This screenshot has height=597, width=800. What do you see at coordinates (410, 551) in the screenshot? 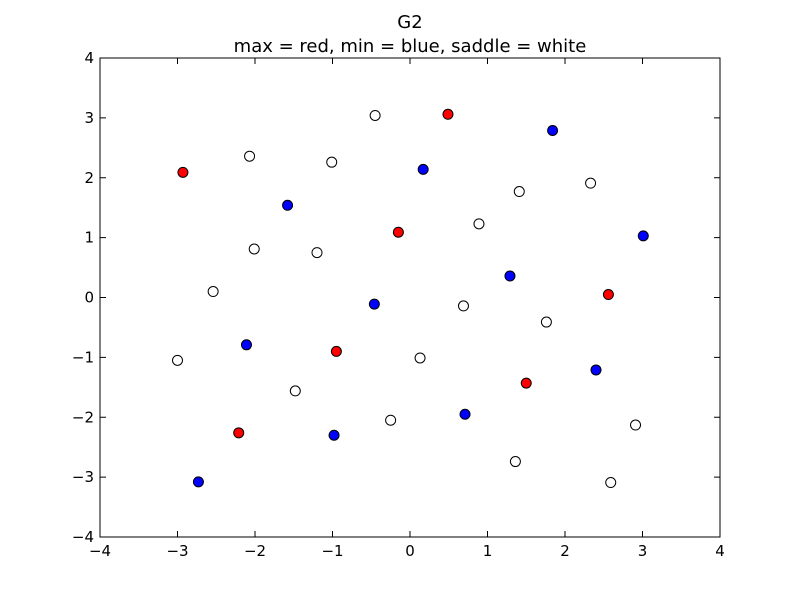
I see `x-tick-label: 0` at bounding box center [410, 551].